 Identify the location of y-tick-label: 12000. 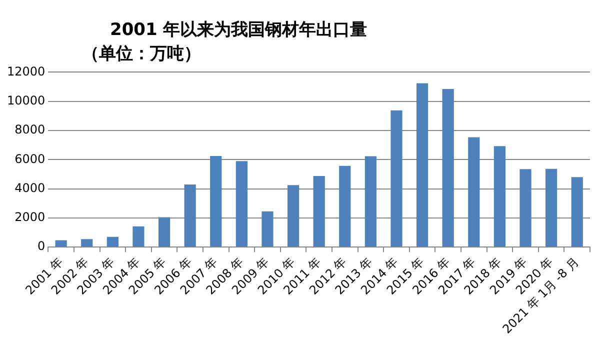
(26, 71).